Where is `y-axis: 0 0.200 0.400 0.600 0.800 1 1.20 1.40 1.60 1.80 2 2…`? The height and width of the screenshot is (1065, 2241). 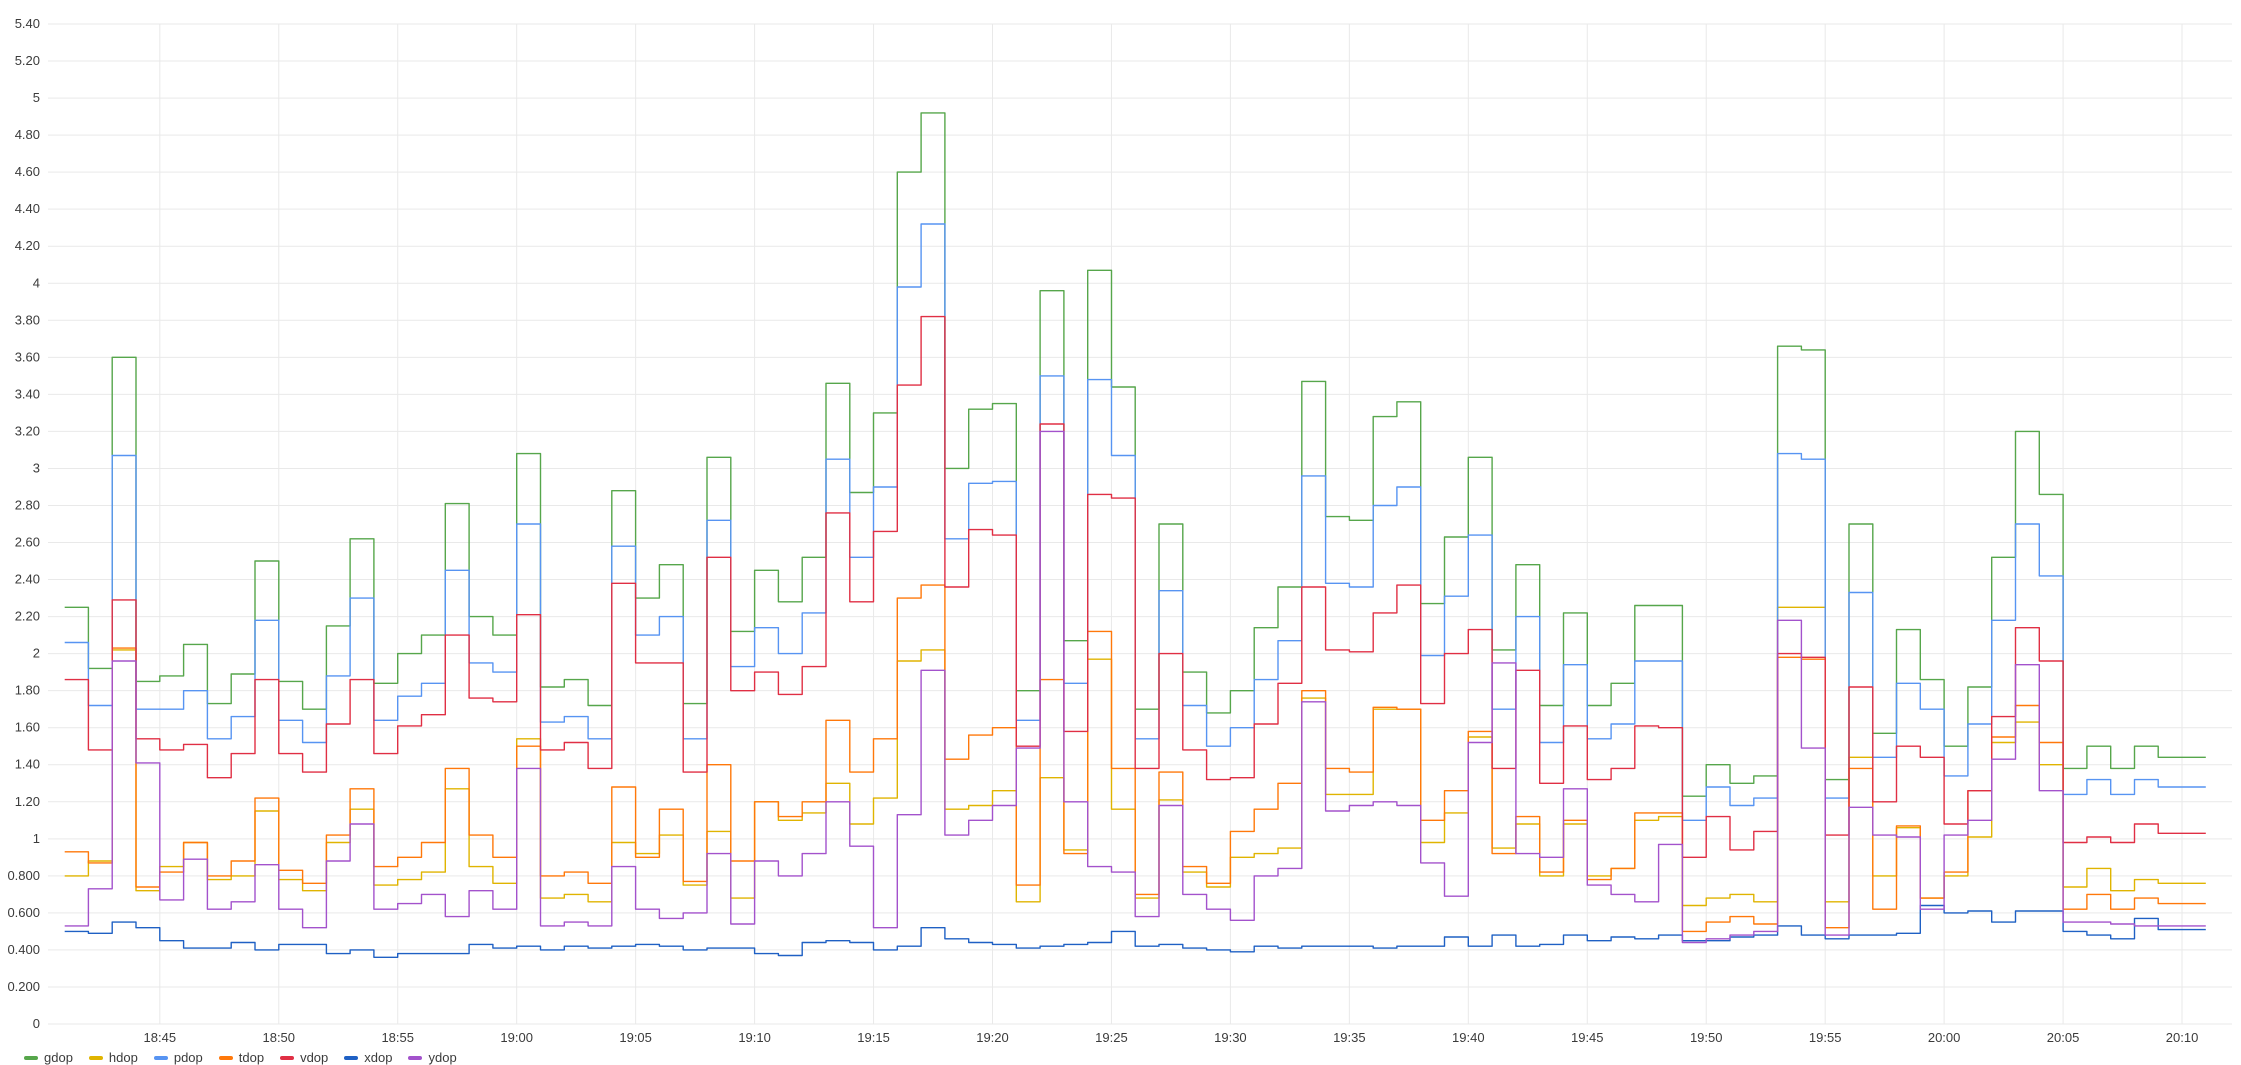 y-axis: 0 0.200 0.400 0.600 0.800 1 1.20 1.40 1.60 1.80 2 2… is located at coordinates (23, 523).